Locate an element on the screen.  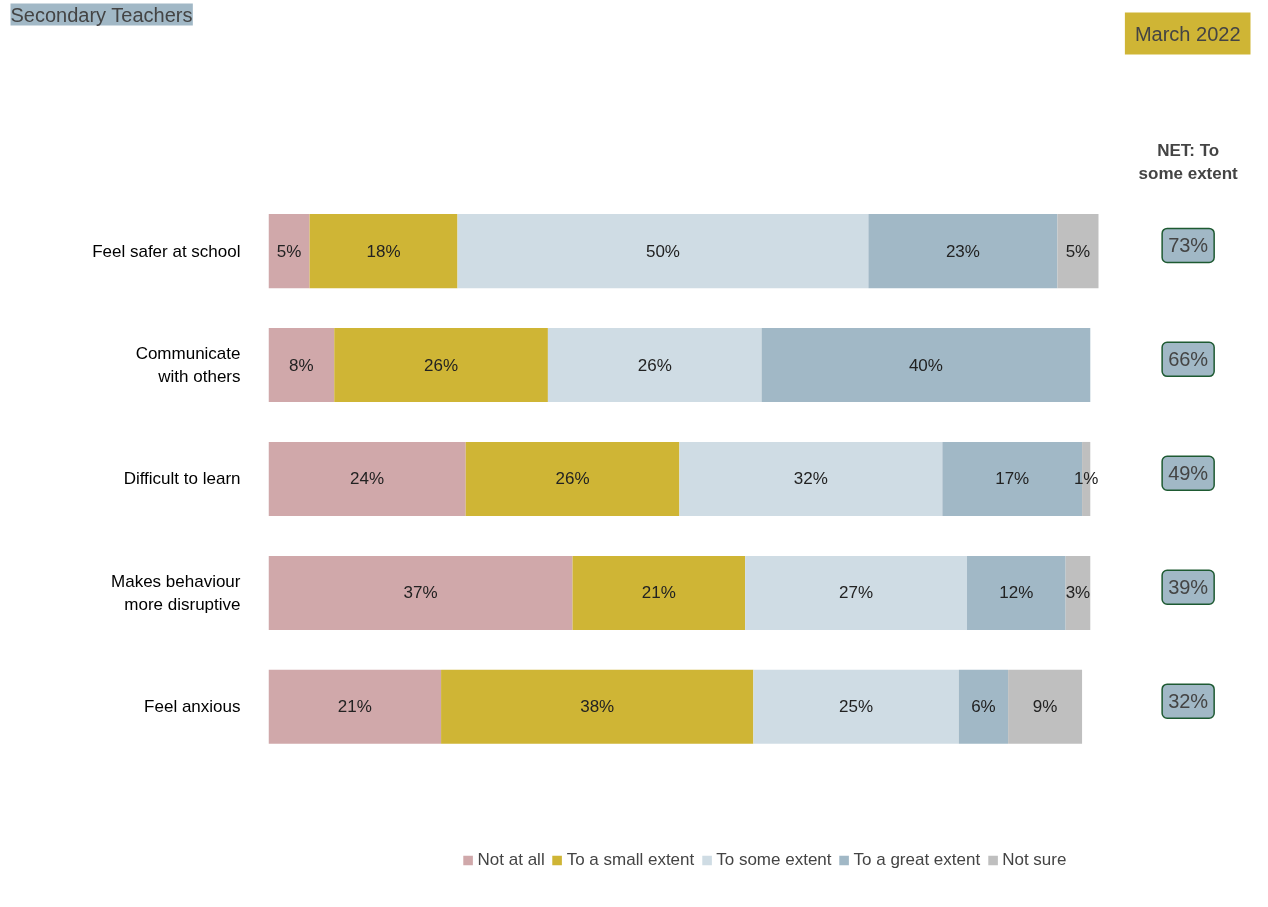
data-label: 37% is located at coordinates (420, 593).